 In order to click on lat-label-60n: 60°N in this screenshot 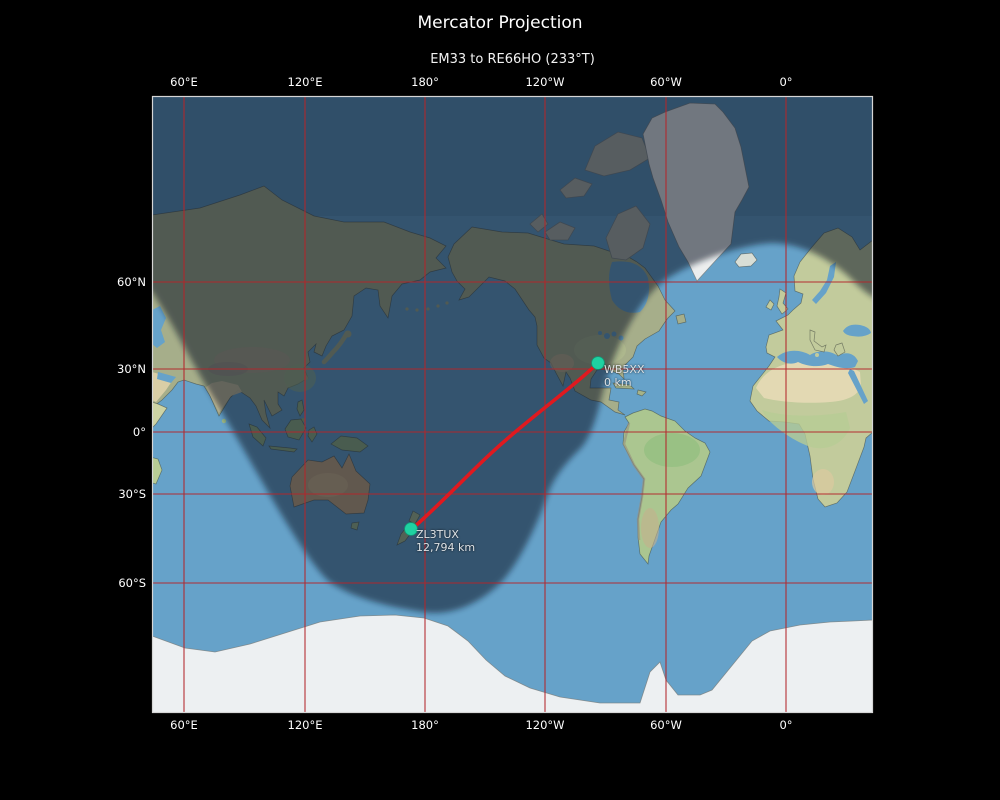, I will do `click(131, 282)`.